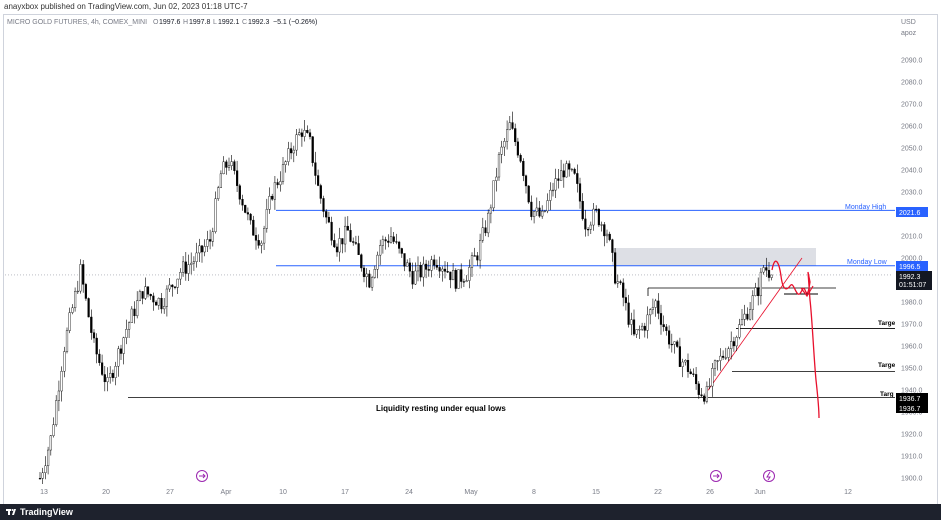 The height and width of the screenshot is (520, 941). Describe the element at coordinates (910, 277) in the screenshot. I see `svg-text: 1992.3` at that location.